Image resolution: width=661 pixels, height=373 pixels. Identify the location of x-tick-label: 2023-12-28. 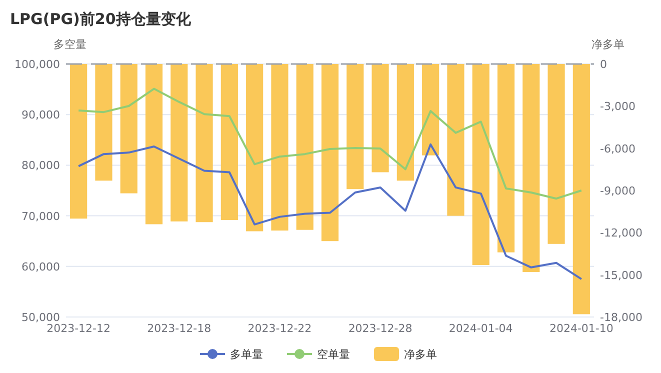
(380, 328).